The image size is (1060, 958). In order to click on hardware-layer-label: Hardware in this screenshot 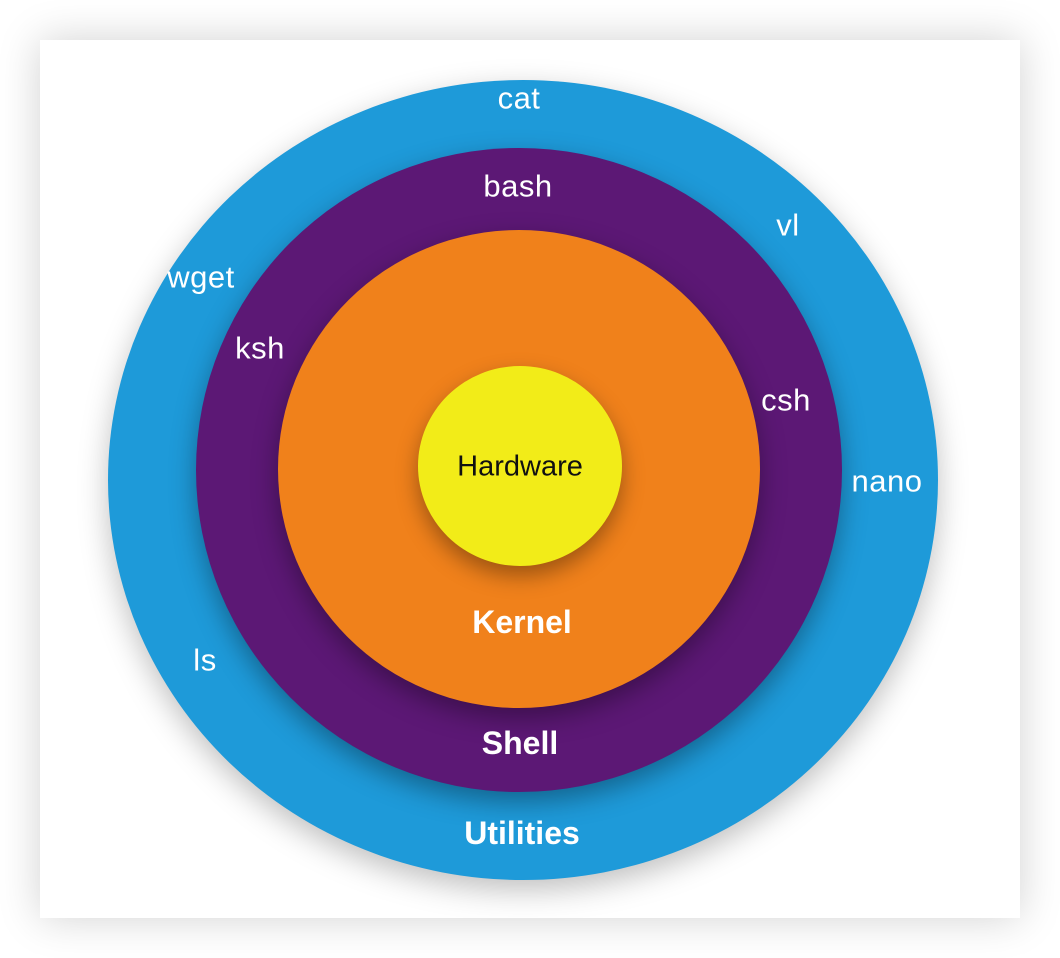, I will do `click(520, 466)`.